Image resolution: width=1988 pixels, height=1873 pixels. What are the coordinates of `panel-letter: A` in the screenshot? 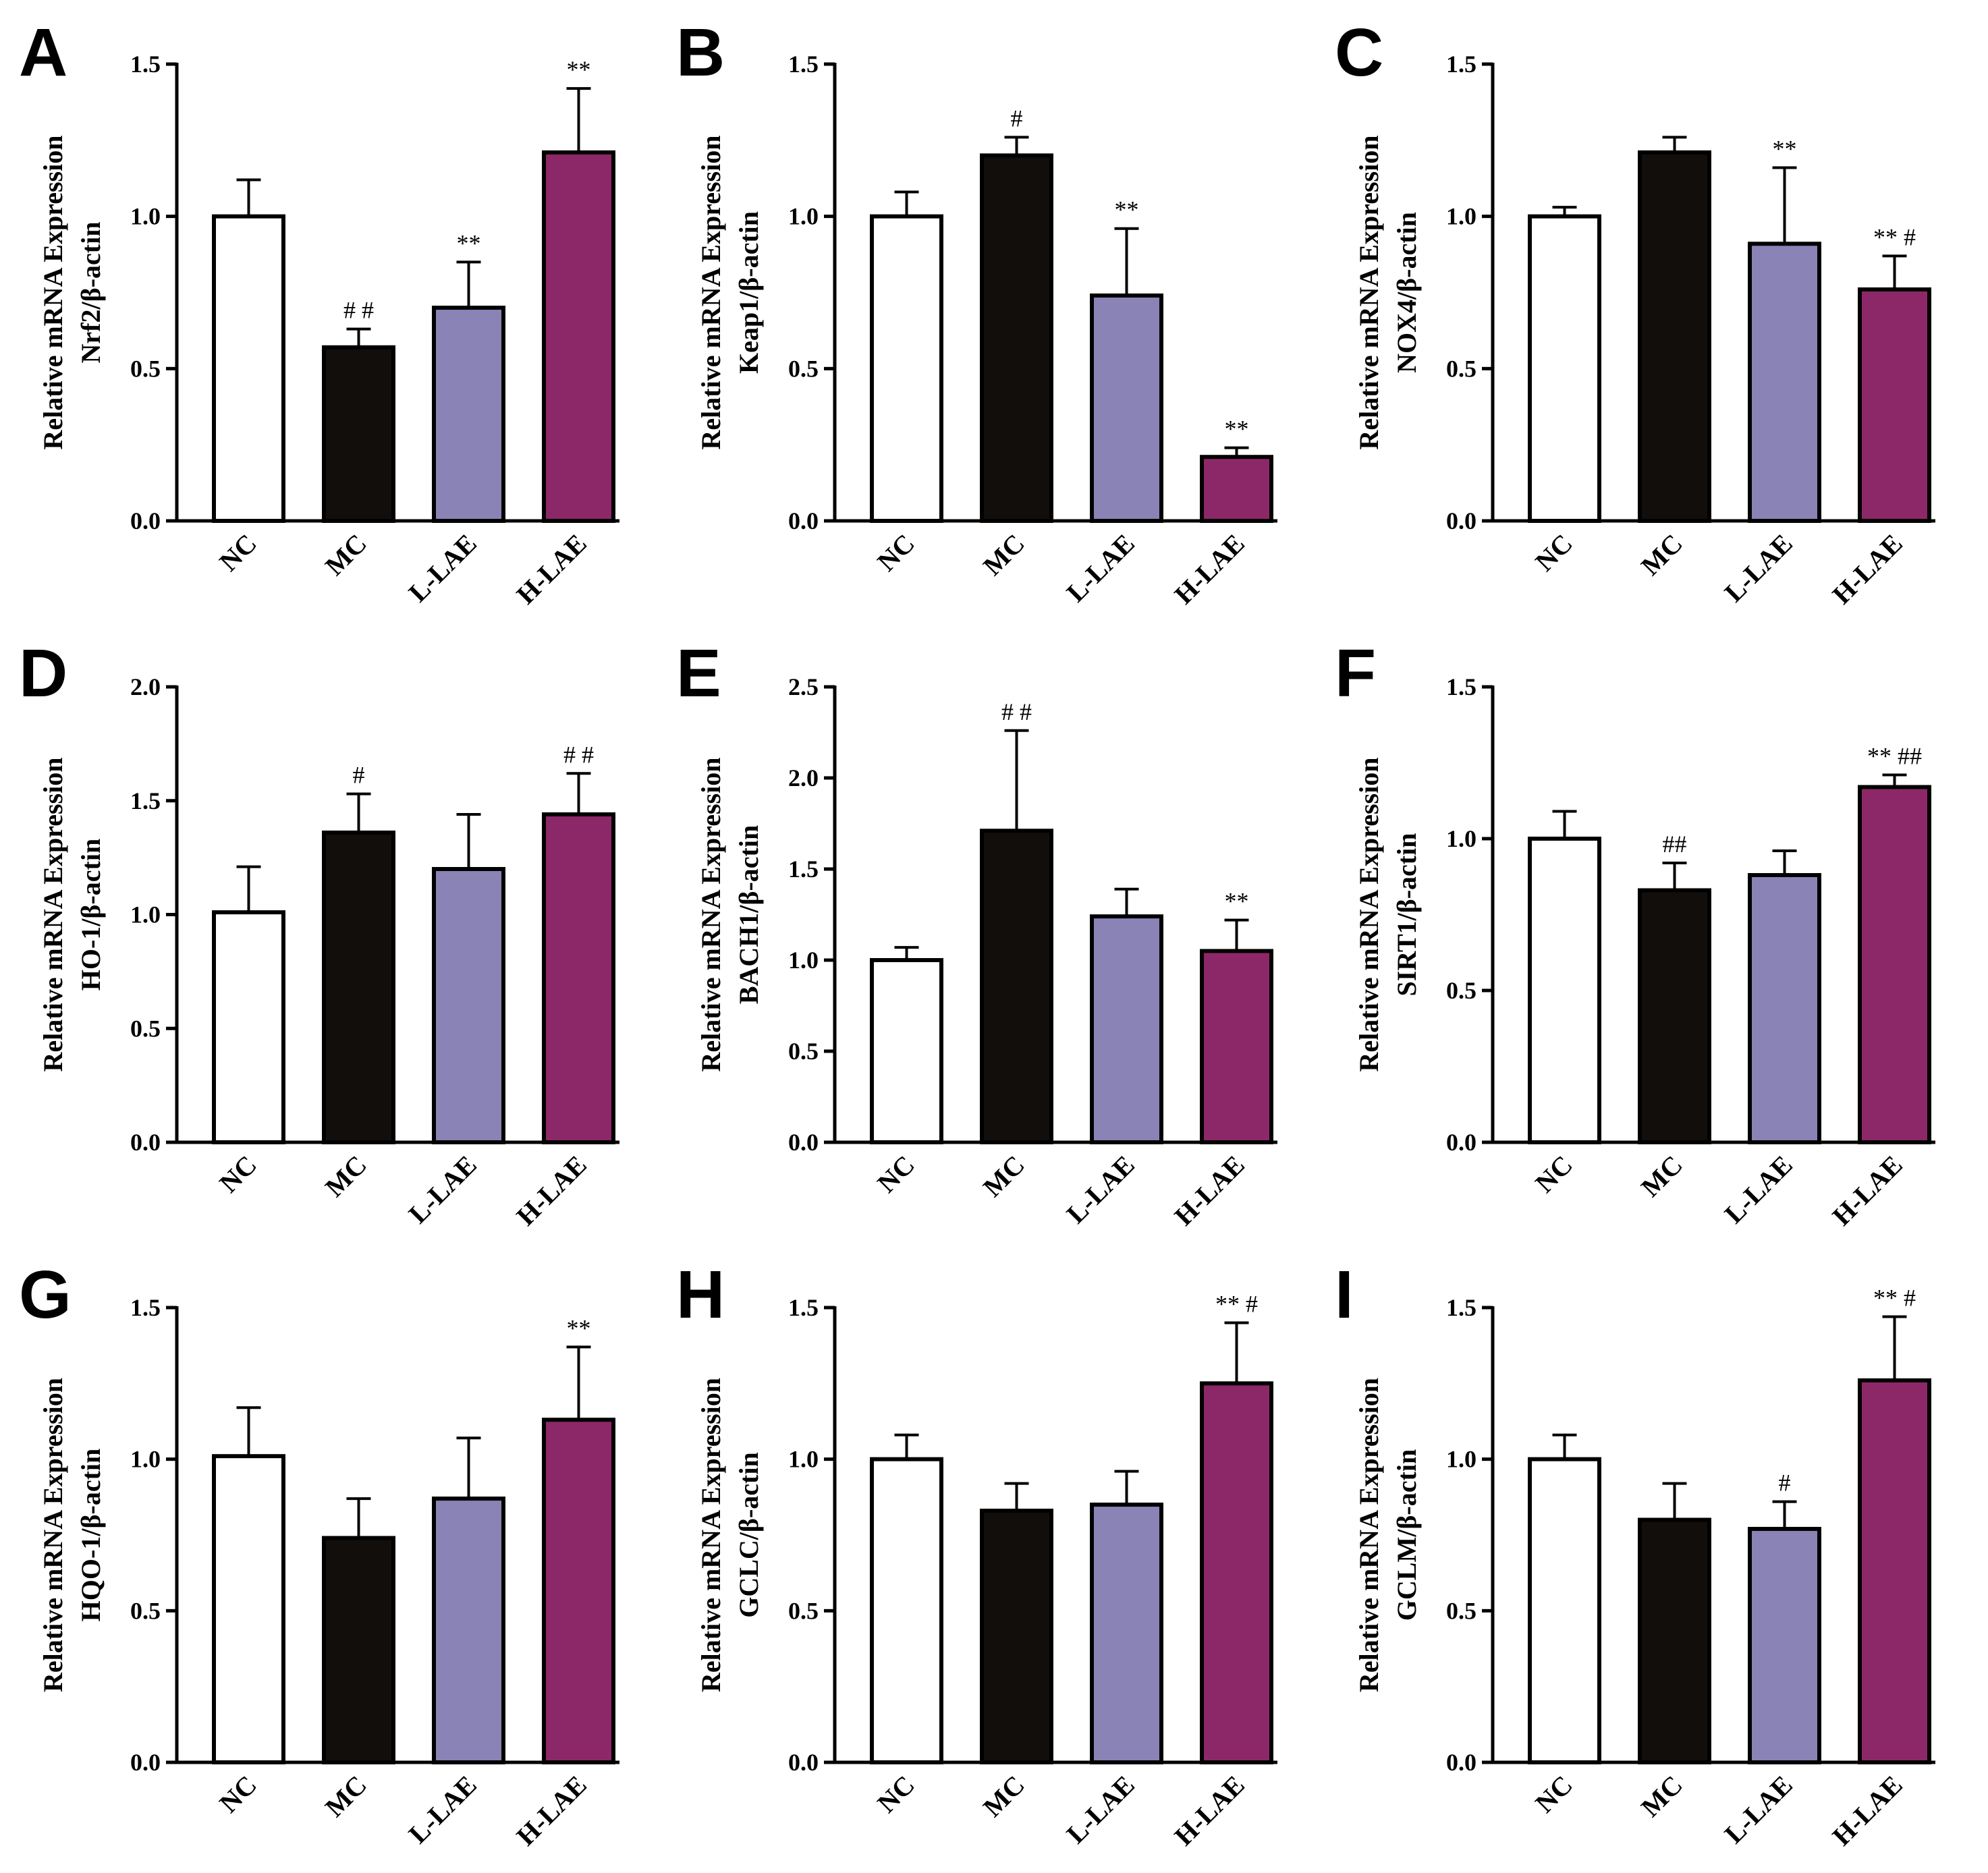 It's located at (43, 53).